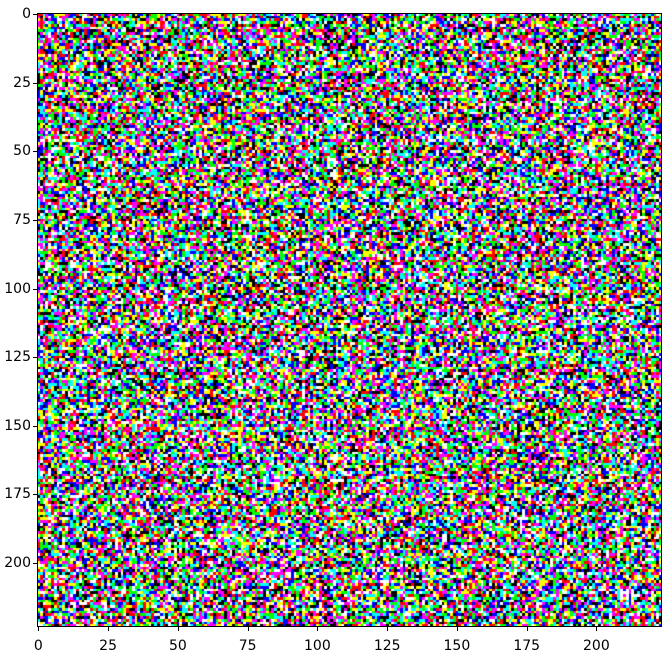 The image size is (672, 663). I want to click on y-tick-label: 175, so click(17, 494).